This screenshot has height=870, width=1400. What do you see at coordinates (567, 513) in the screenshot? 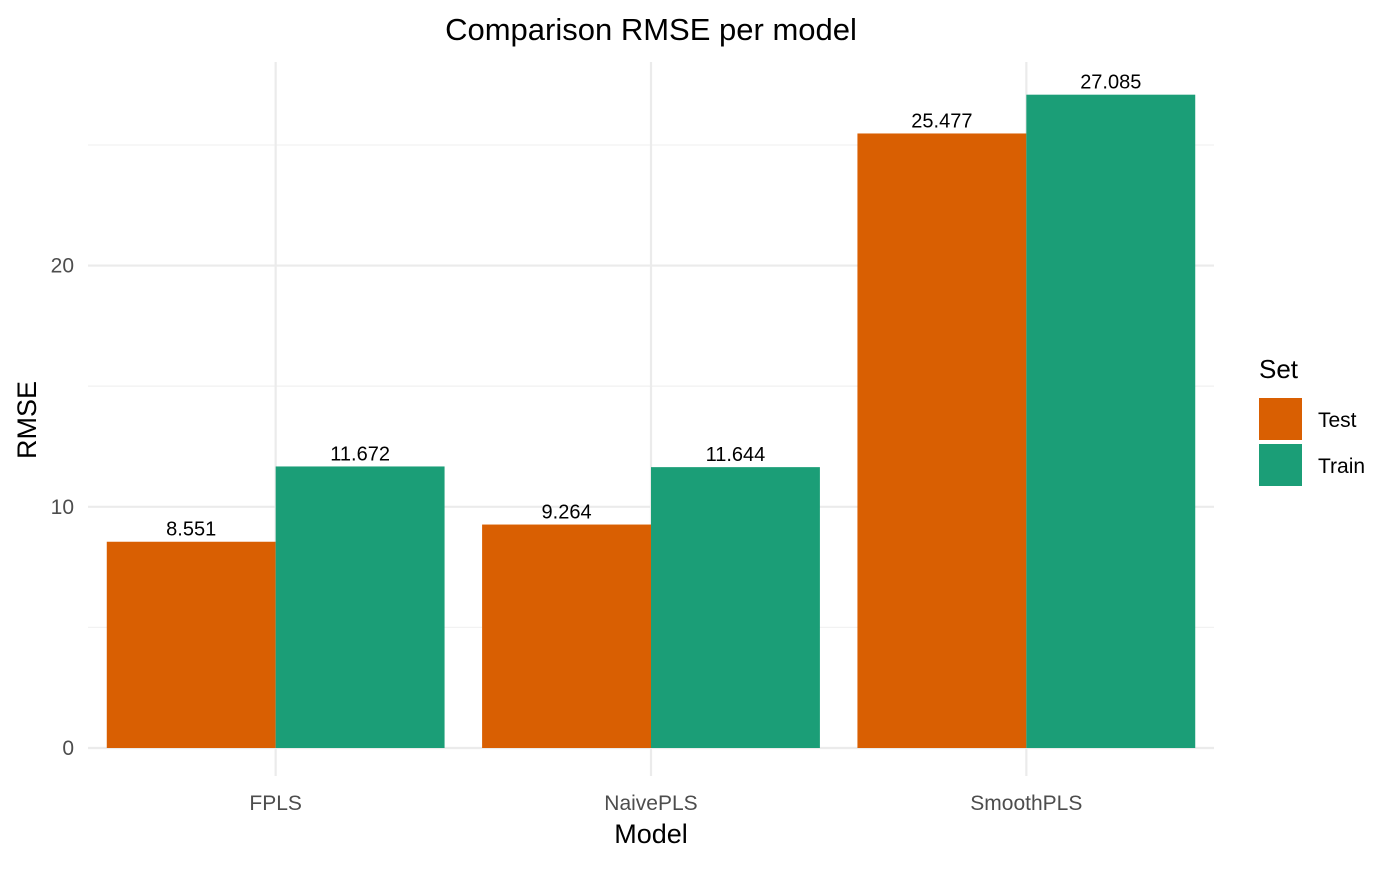
I see `data-label: 9.264` at bounding box center [567, 513].